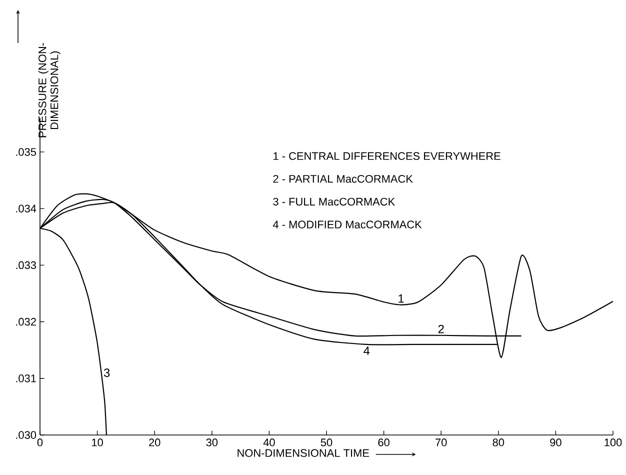 The image size is (626, 475). I want to click on x-tick-label: 40, so click(269, 442).